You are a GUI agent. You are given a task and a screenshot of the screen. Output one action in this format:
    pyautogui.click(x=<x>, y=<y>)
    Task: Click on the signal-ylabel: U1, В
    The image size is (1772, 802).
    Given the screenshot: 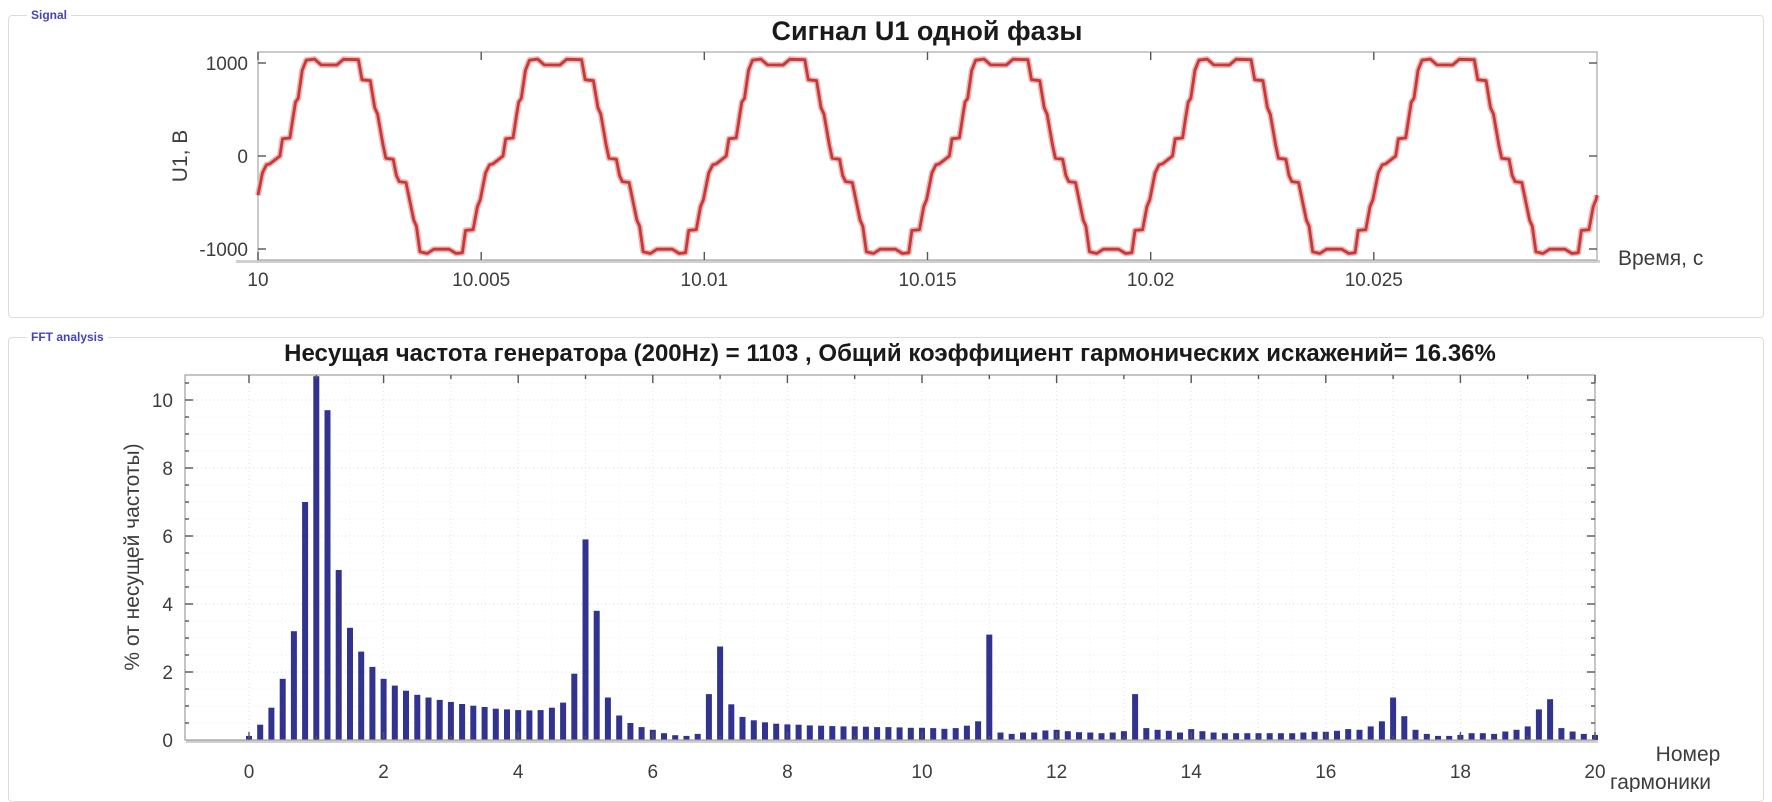 What is the action you would take?
    pyautogui.click(x=180, y=156)
    